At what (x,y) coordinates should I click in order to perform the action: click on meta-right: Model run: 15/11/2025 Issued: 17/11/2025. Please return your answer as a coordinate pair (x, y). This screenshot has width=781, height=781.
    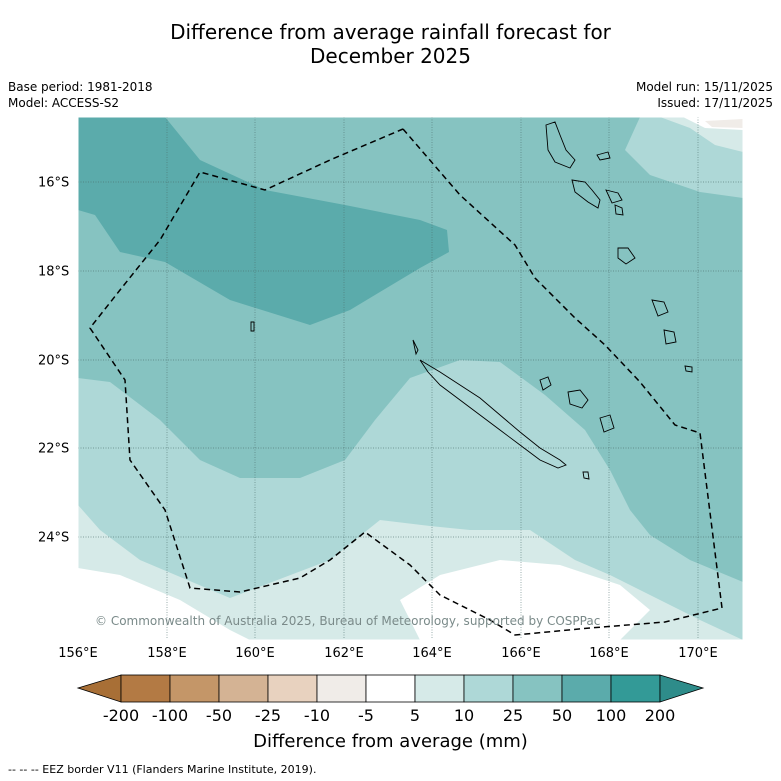
    Looking at the image, I should click on (704, 95).